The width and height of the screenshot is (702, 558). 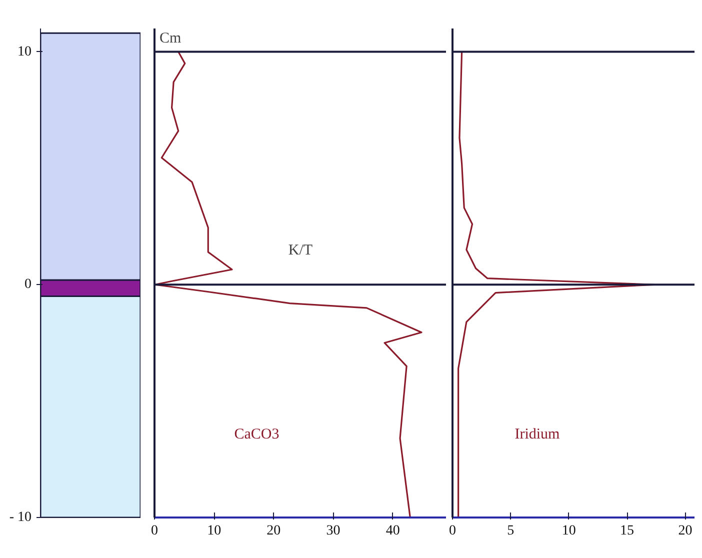 I want to click on y-tick-label: 0, so click(x=28, y=284).